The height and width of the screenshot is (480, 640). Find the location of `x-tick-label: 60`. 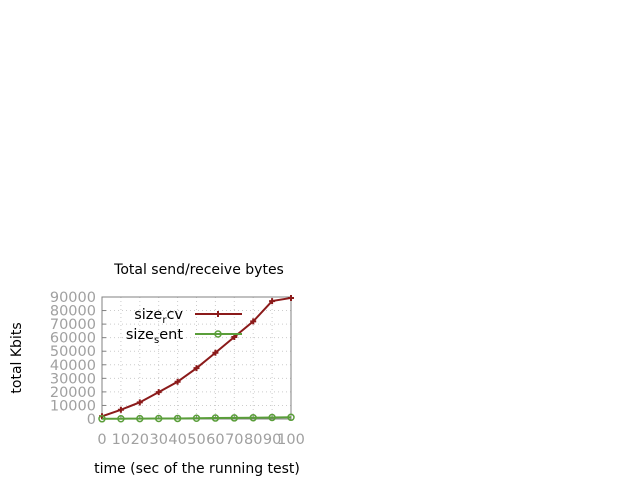

x-tick-label: 60 is located at coordinates (215, 440).